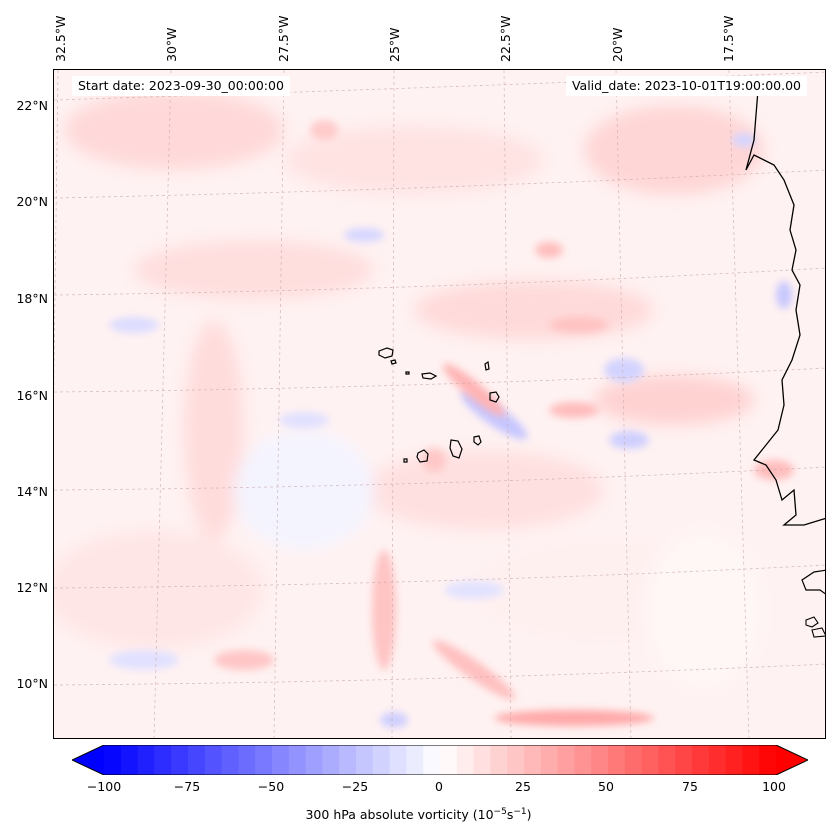  What do you see at coordinates (88, 760) in the screenshot?
I see `colorbar-extend-min` at bounding box center [88, 760].